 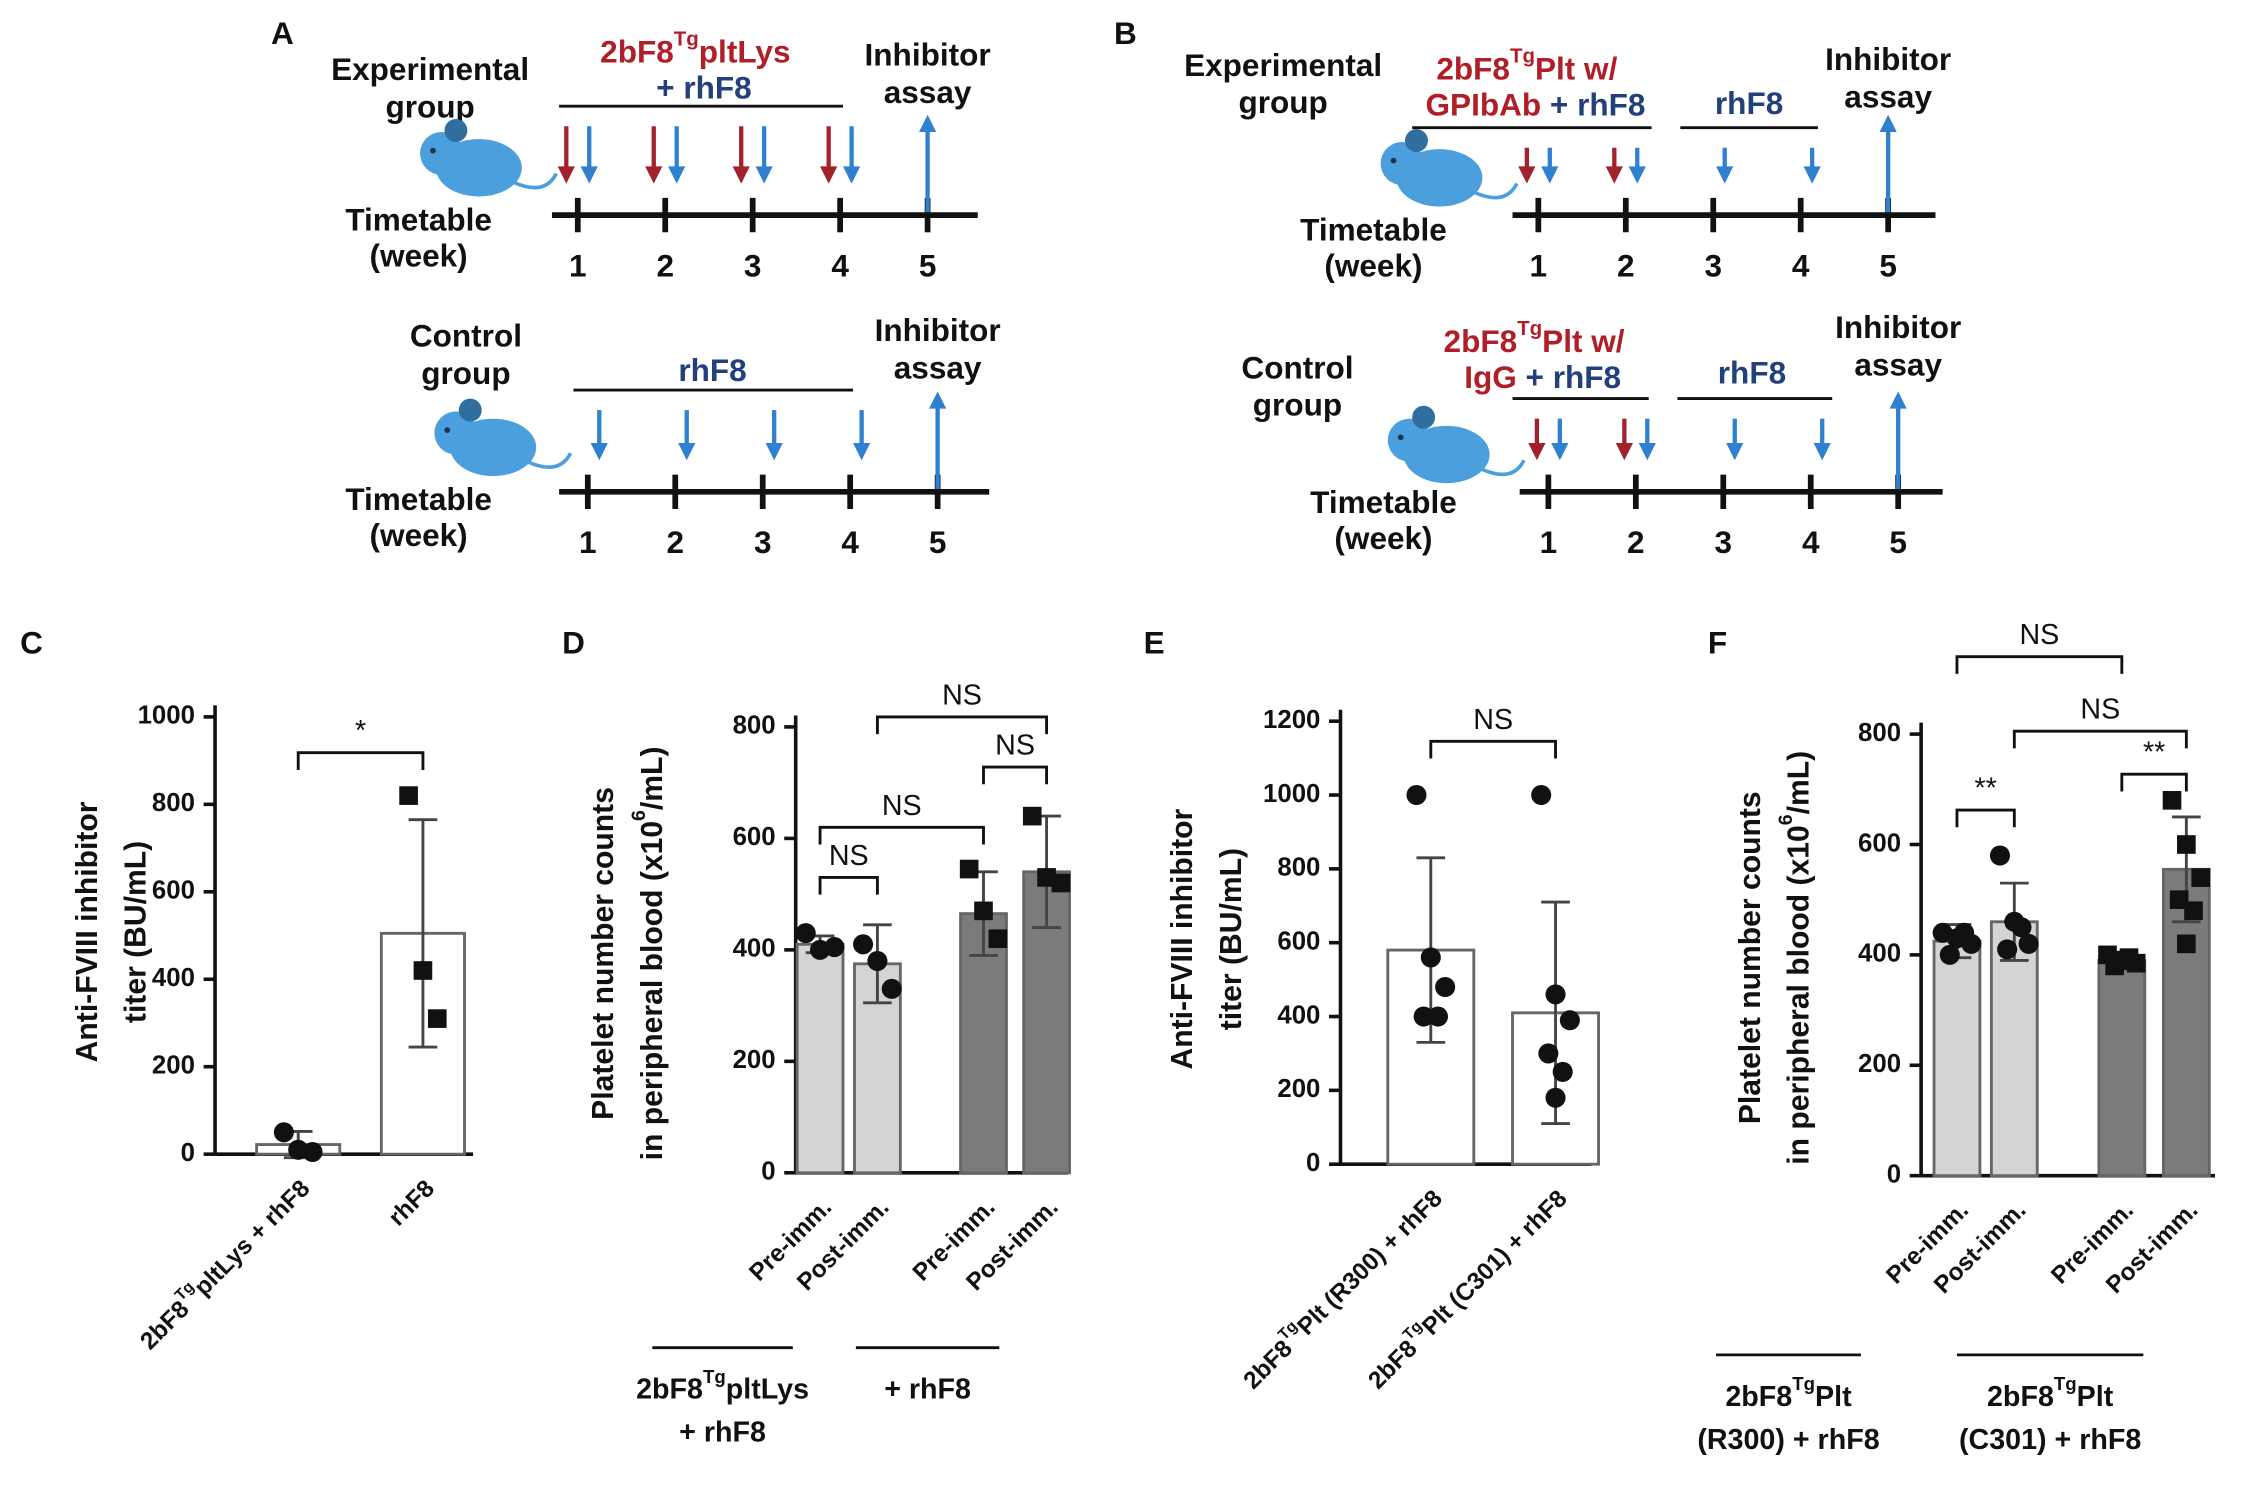 I want to click on week-number: 4, so click(x=1811, y=542).